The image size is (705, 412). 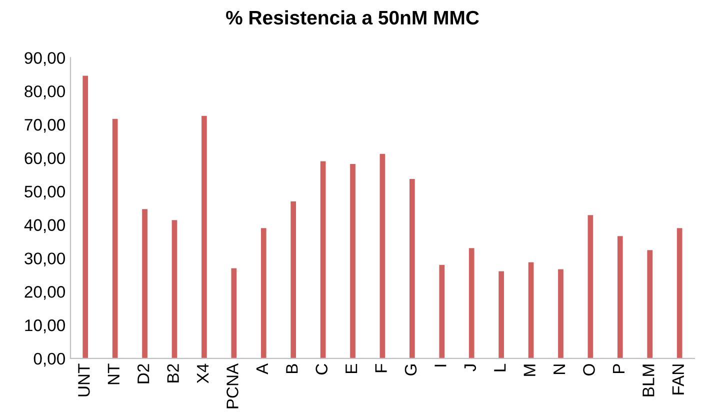 I want to click on y-tick-label: 20,00, so click(x=44, y=293).